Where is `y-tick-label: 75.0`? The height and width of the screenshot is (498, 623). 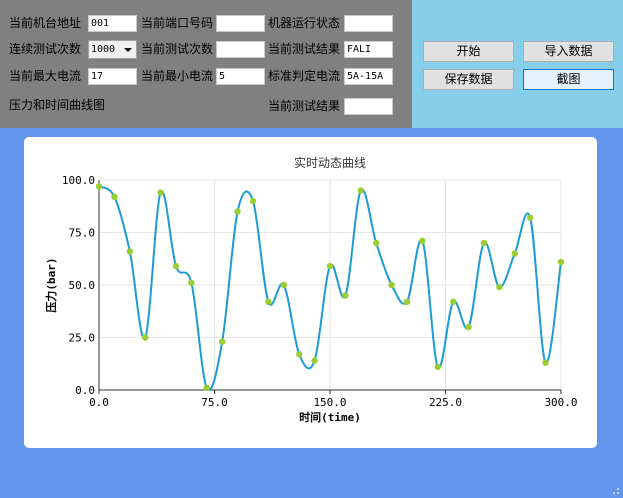
y-tick-label: 75.0 is located at coordinates (82, 233).